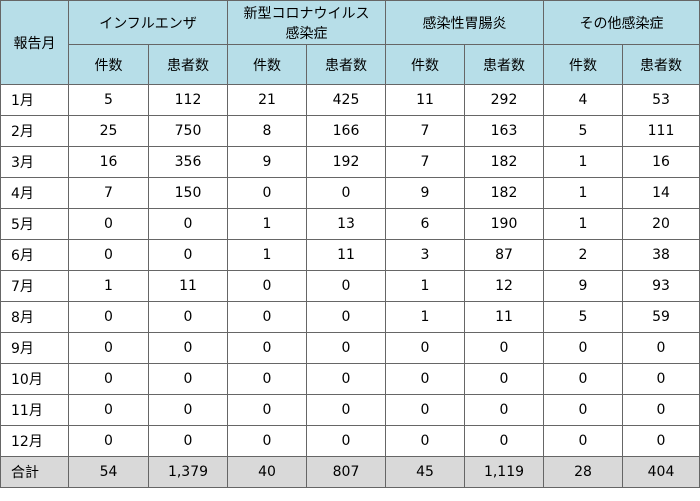 This screenshot has width=700, height=501. Describe the element at coordinates (504, 131) in the screenshot. I see `cell: 163` at that location.